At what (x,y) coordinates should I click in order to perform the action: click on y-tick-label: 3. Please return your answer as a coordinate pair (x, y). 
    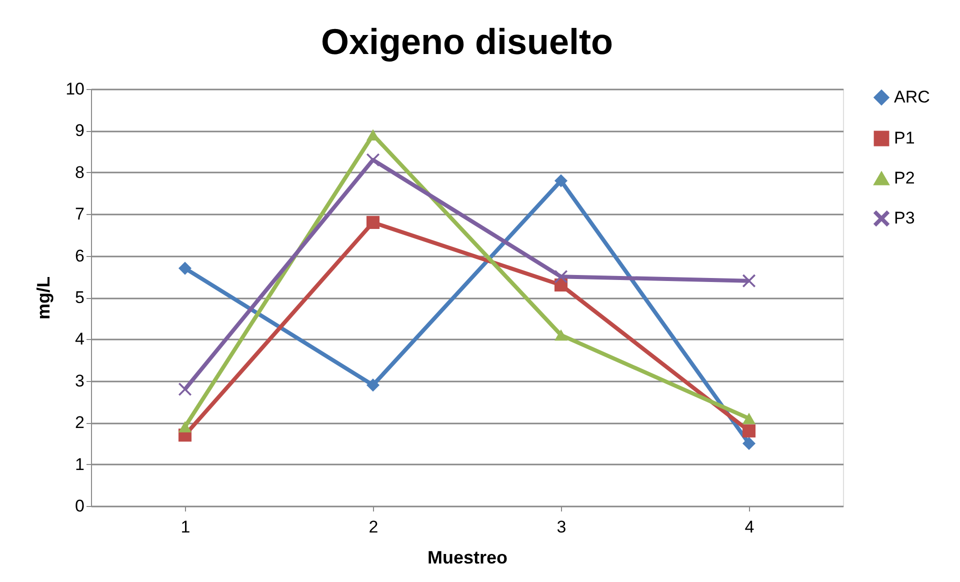
    Looking at the image, I should click on (79, 380).